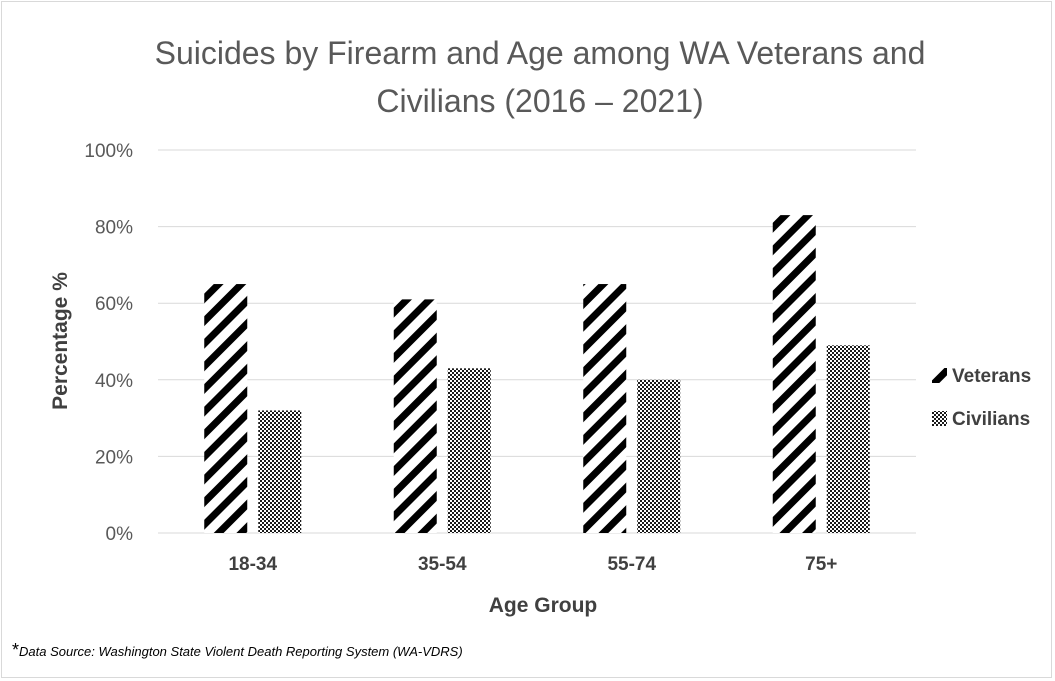 The image size is (1055, 681). What do you see at coordinates (252, 564) in the screenshot?
I see `x-tick-label: 18-34` at bounding box center [252, 564].